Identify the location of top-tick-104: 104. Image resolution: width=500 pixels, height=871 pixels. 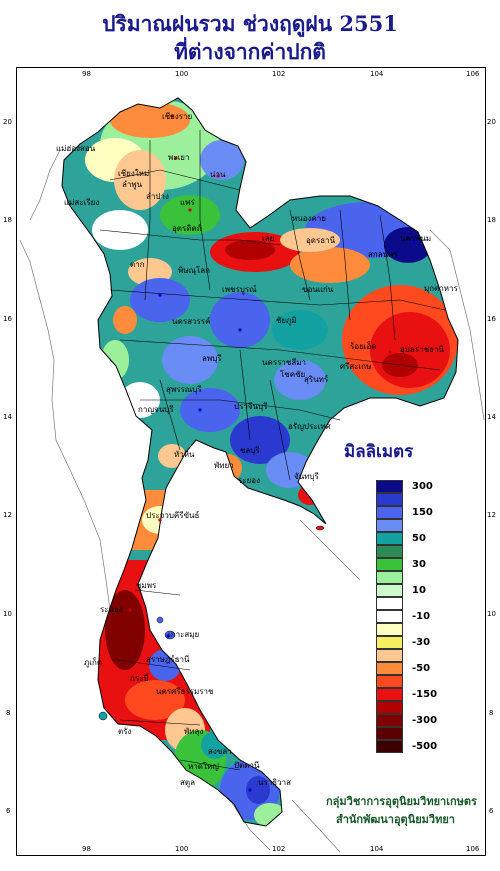
(377, 74).